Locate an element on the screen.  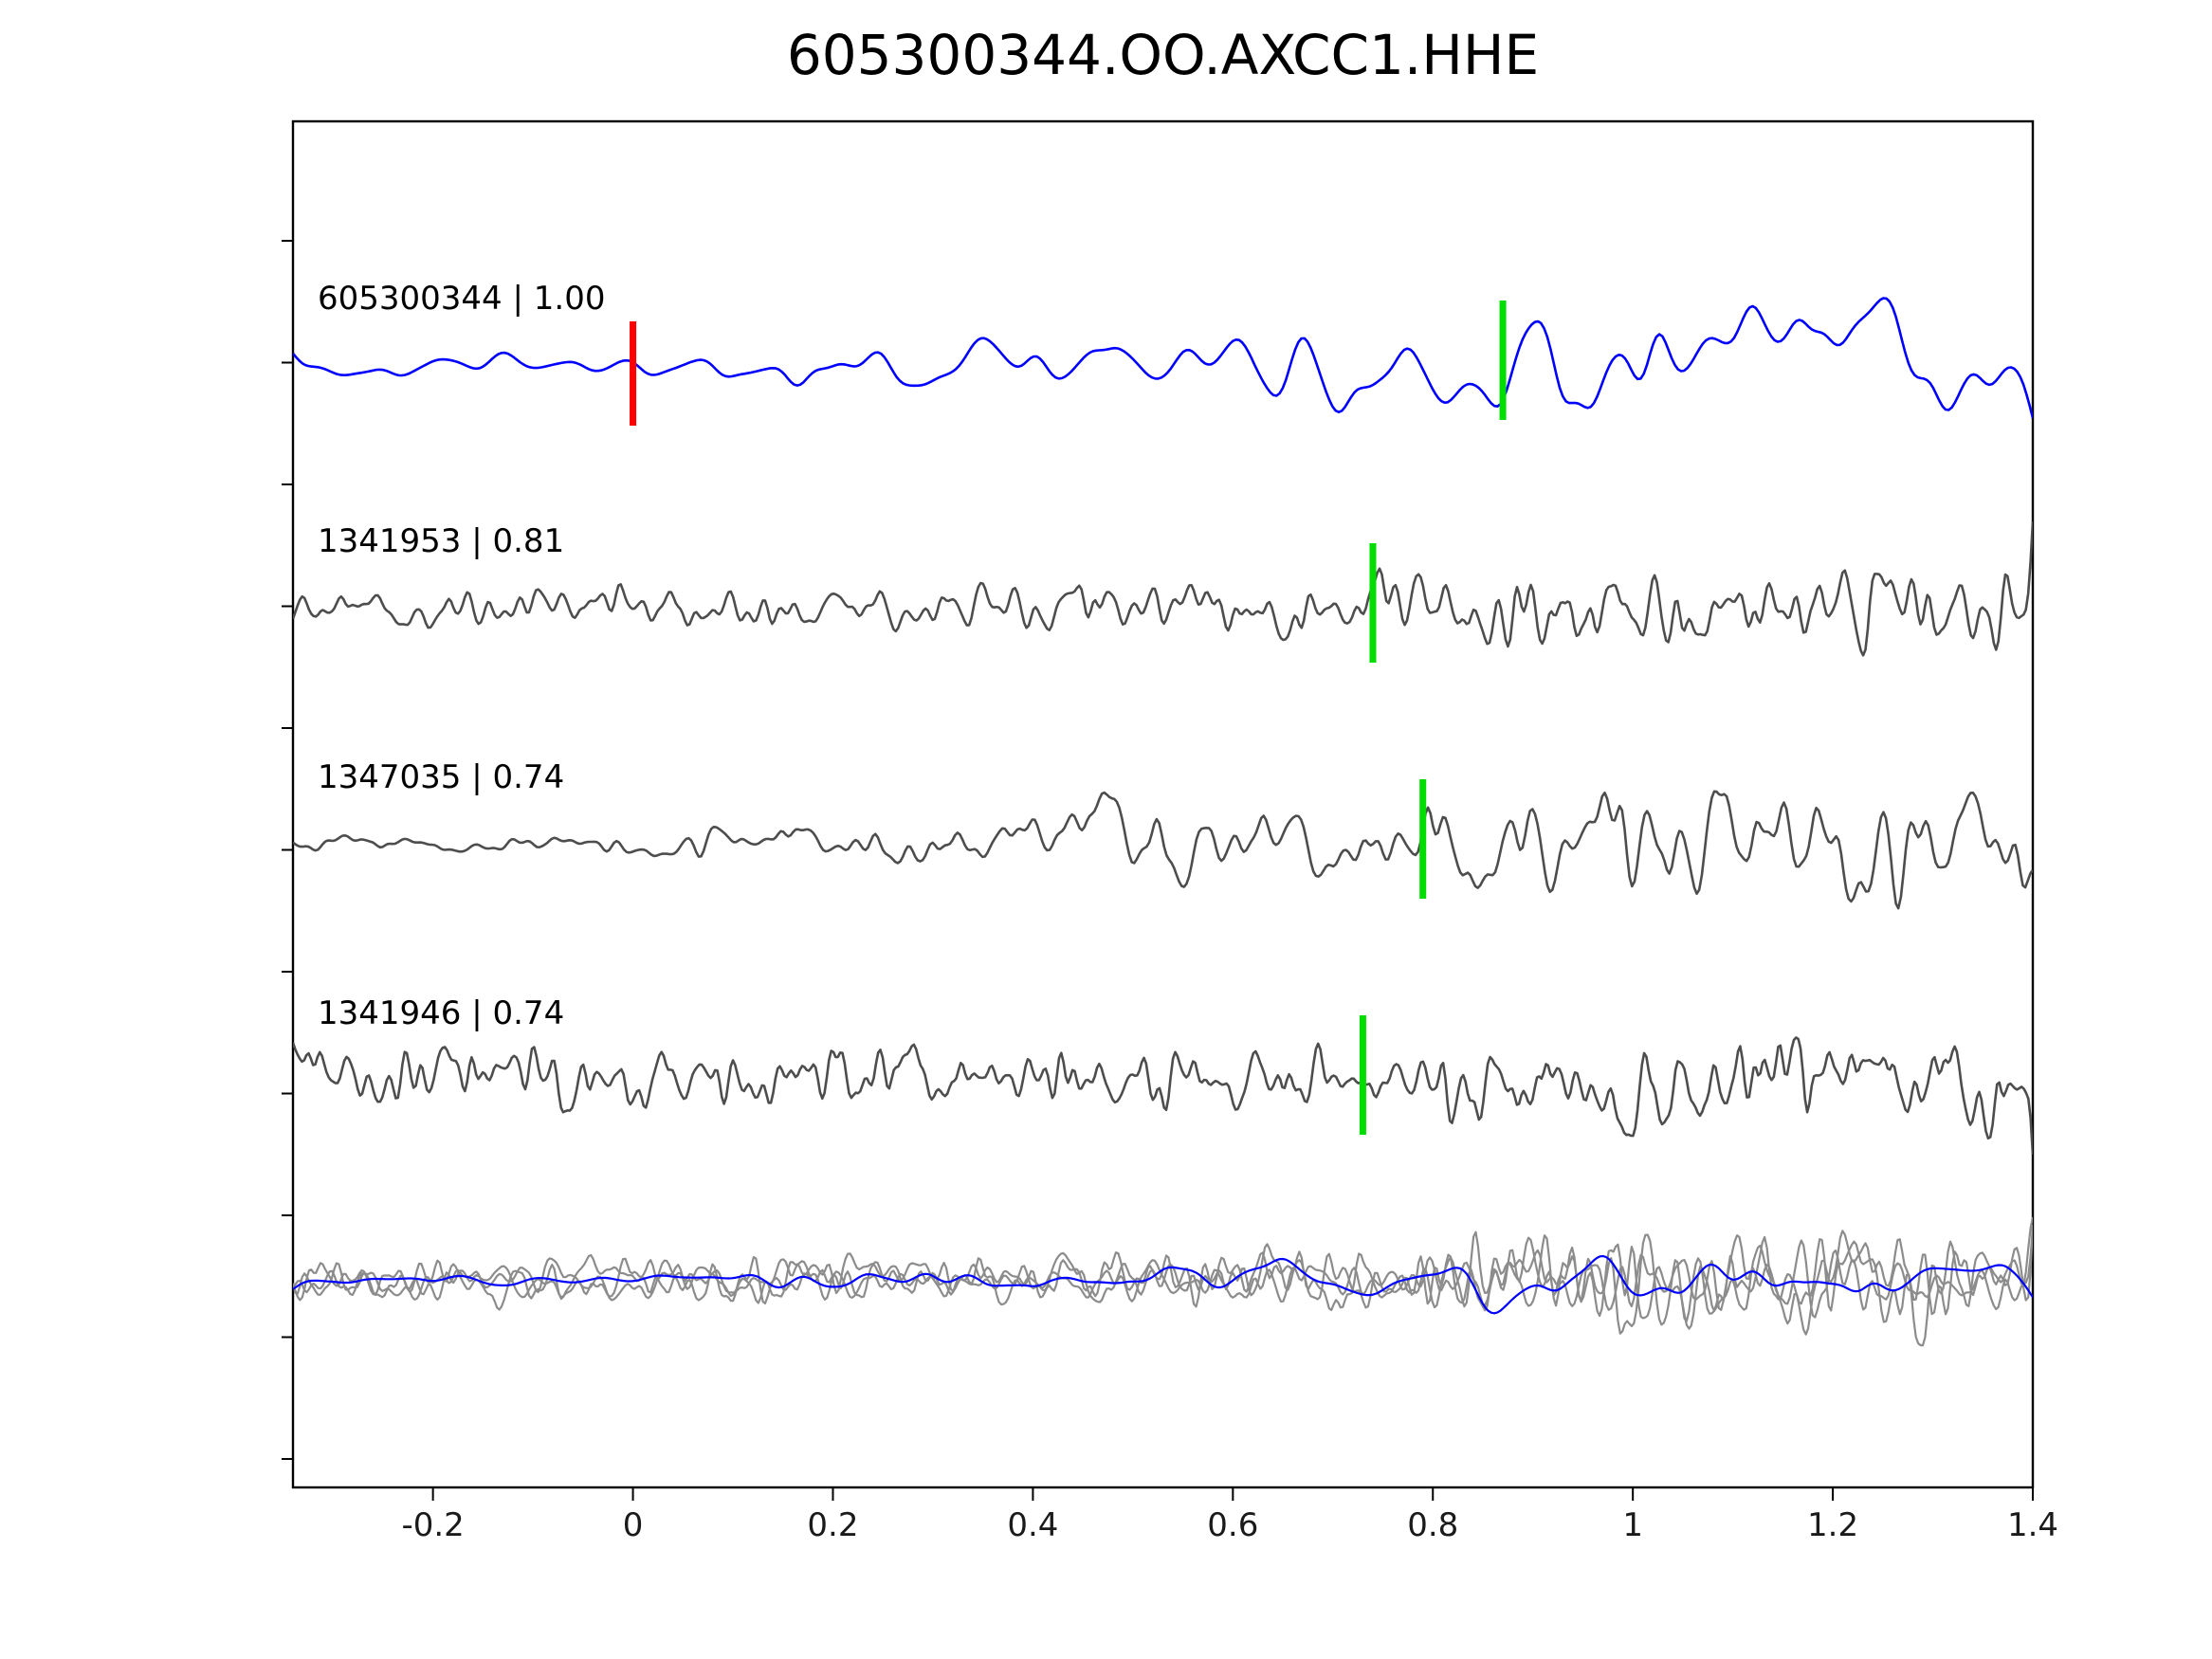
trace-label-template: 605300344 | 1.00 is located at coordinates (462, 299).